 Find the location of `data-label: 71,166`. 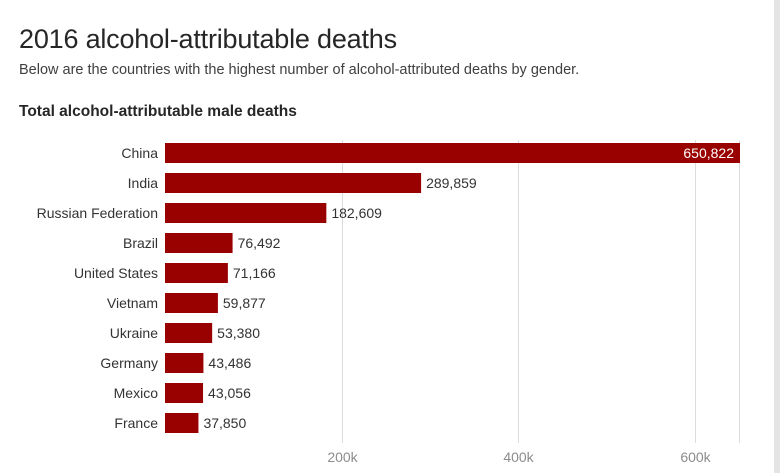

data-label: 71,166 is located at coordinates (254, 273).